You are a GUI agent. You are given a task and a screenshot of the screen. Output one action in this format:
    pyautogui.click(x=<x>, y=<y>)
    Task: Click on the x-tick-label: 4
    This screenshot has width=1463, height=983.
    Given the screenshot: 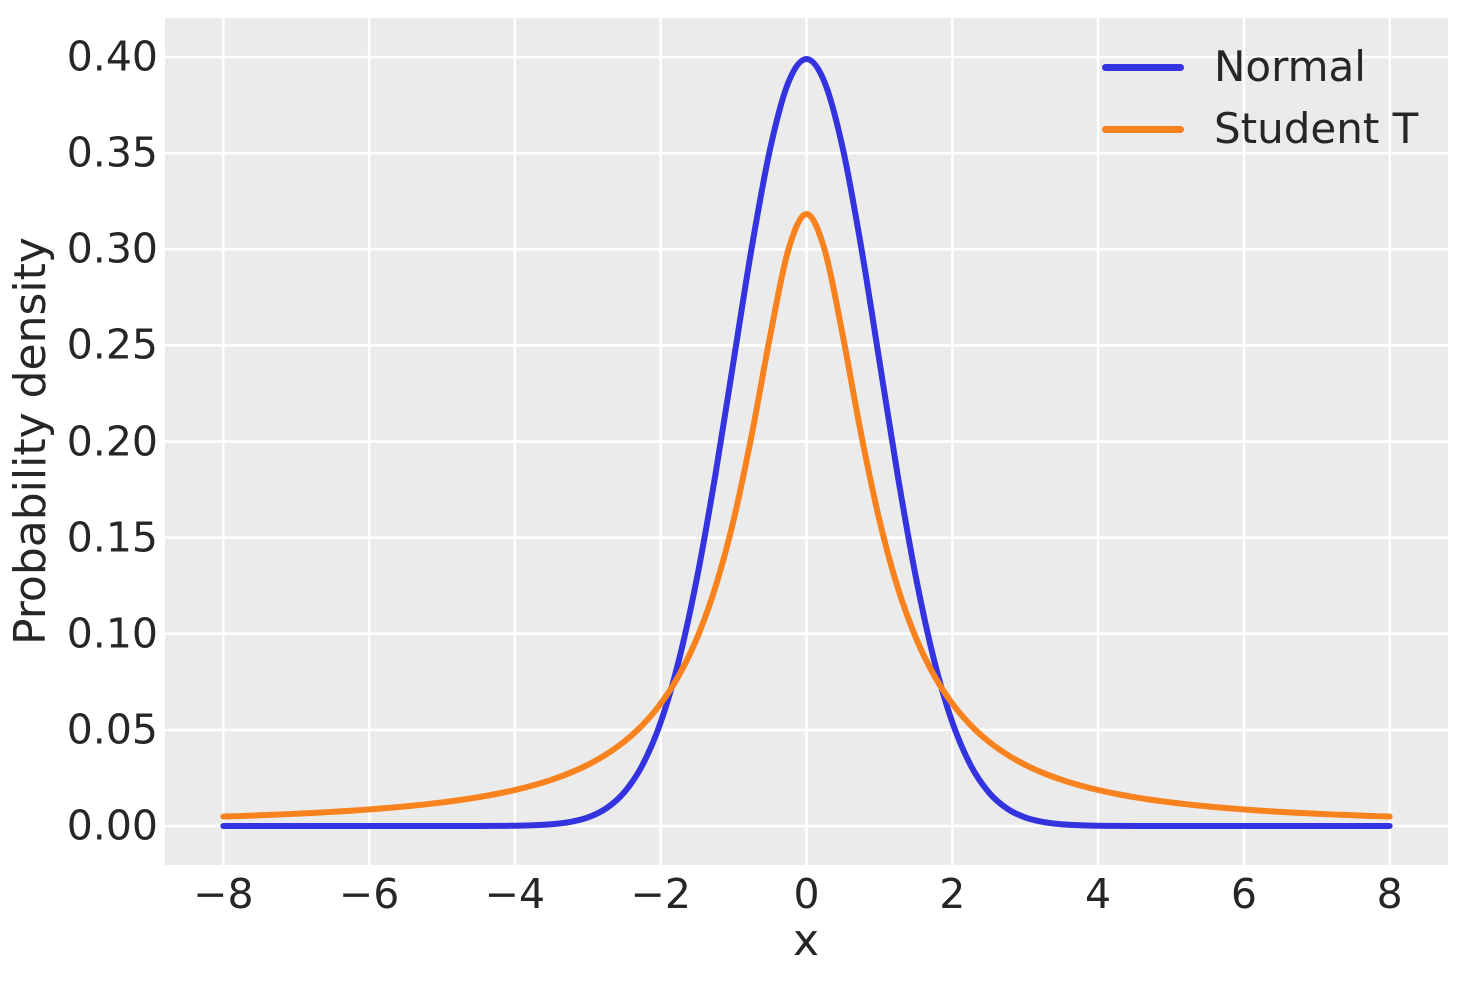 What is the action you would take?
    pyautogui.click(x=1098, y=894)
    